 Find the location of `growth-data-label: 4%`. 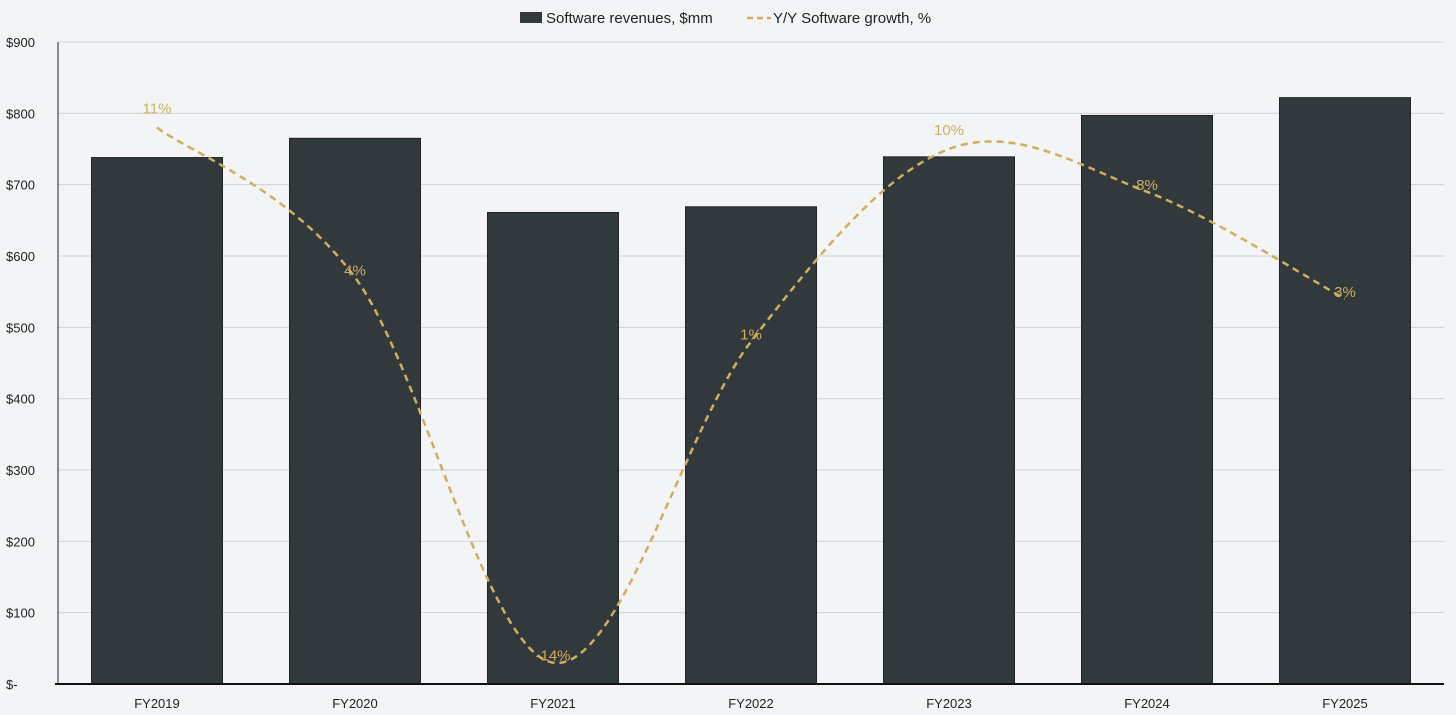

growth-data-label: 4% is located at coordinates (355, 270).